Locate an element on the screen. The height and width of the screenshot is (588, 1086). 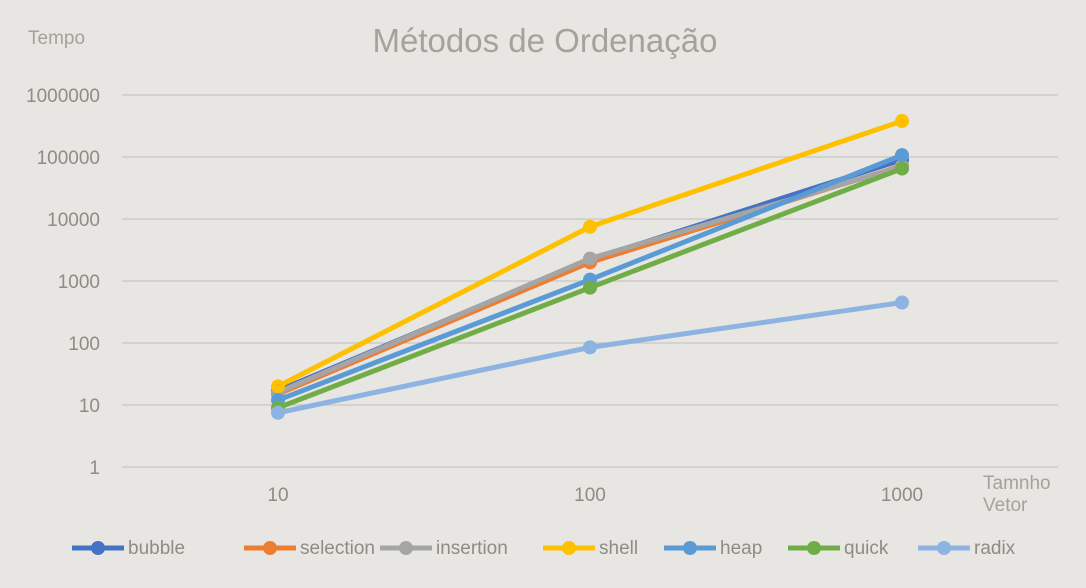
x-tick-labels: 10 100 1000 is located at coordinates (595, 495).